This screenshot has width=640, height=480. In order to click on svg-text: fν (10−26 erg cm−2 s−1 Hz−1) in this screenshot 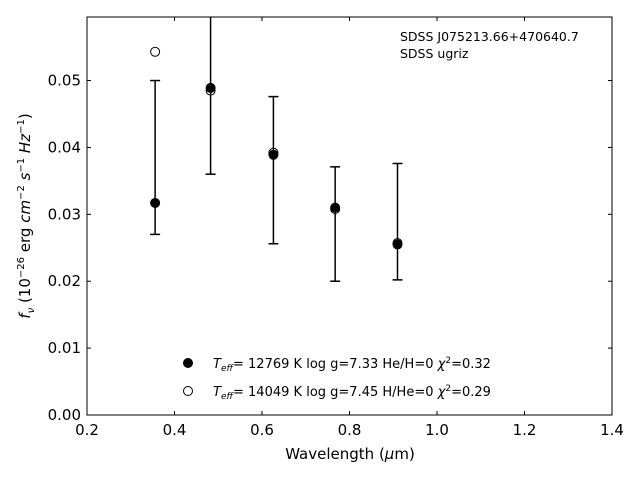, I will do `click(26, 215)`.